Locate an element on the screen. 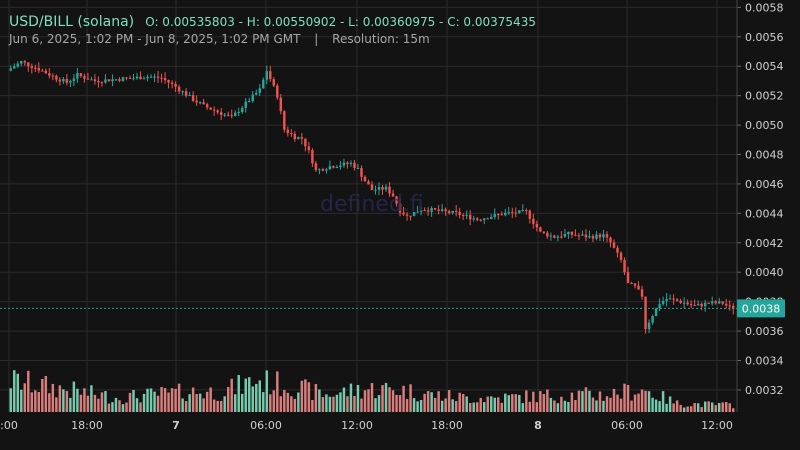 Image resolution: width=800 pixels, height=450 pixels. y-tick-label: 0.0044 is located at coordinates (764, 213).